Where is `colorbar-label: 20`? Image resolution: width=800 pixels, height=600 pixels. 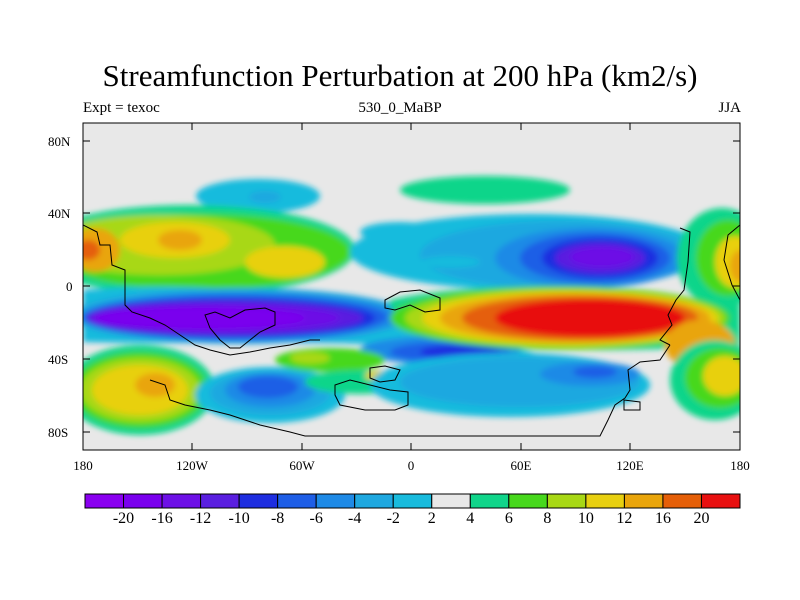
colorbar-label: 20 is located at coordinates (701, 518).